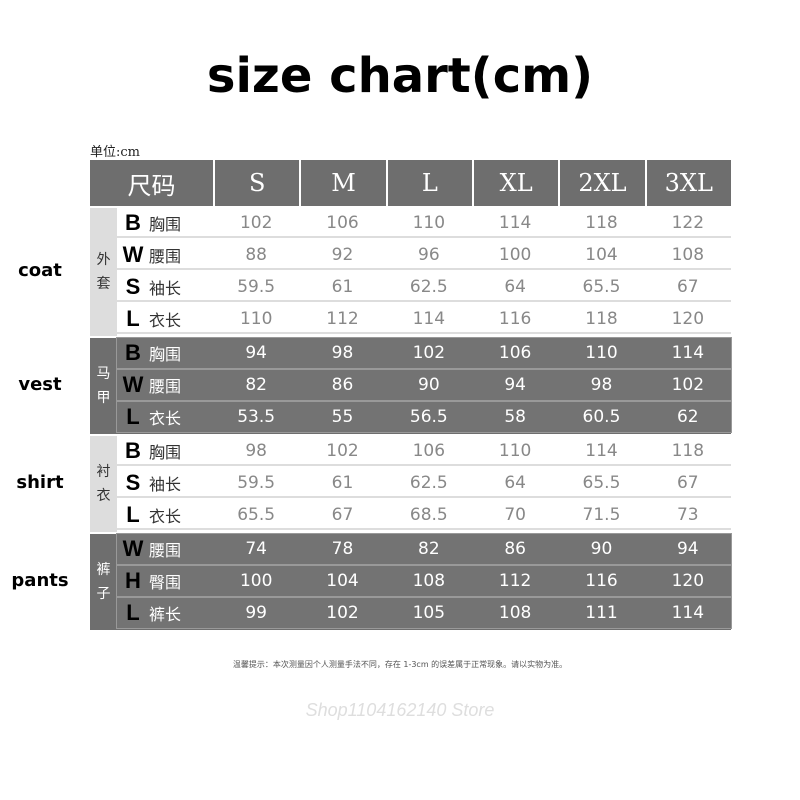 The width and height of the screenshot is (800, 800). Describe the element at coordinates (601, 353) in the screenshot. I see `size-value: 110` at that location.